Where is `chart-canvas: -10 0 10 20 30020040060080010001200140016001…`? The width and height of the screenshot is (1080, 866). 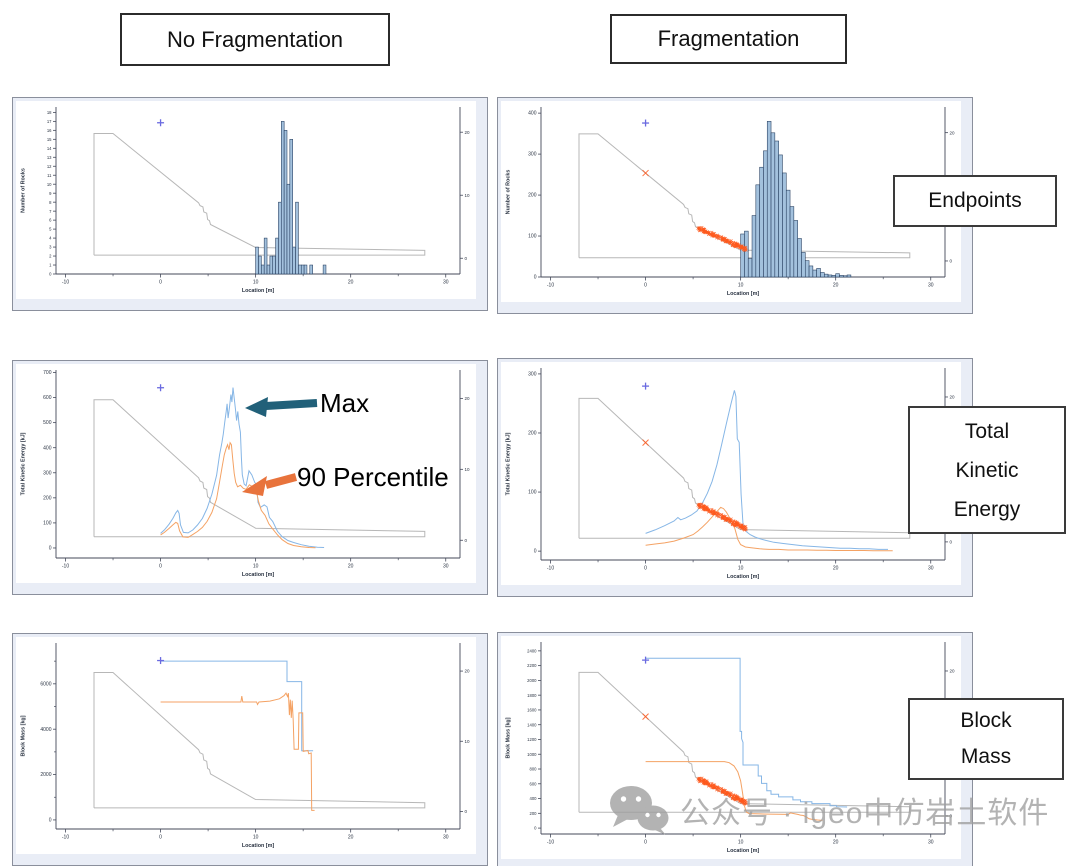
chart-canvas: -10 0 10 20 30020040060080010001200140016001… is located at coordinates (731, 747).